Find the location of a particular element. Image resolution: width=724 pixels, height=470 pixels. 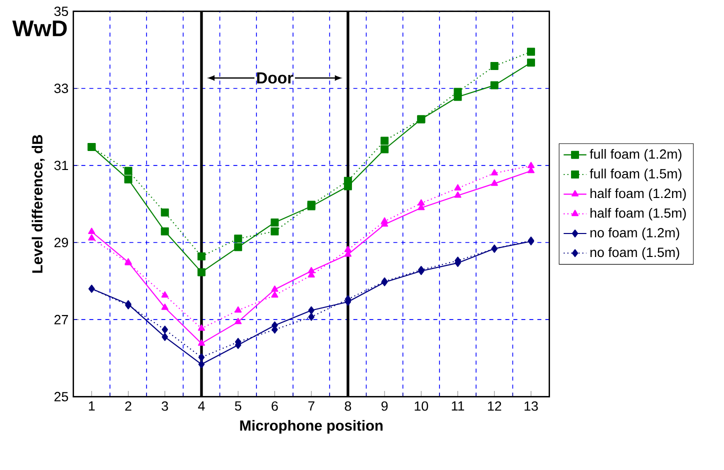

x-tick-label: 11 is located at coordinates (458, 406).